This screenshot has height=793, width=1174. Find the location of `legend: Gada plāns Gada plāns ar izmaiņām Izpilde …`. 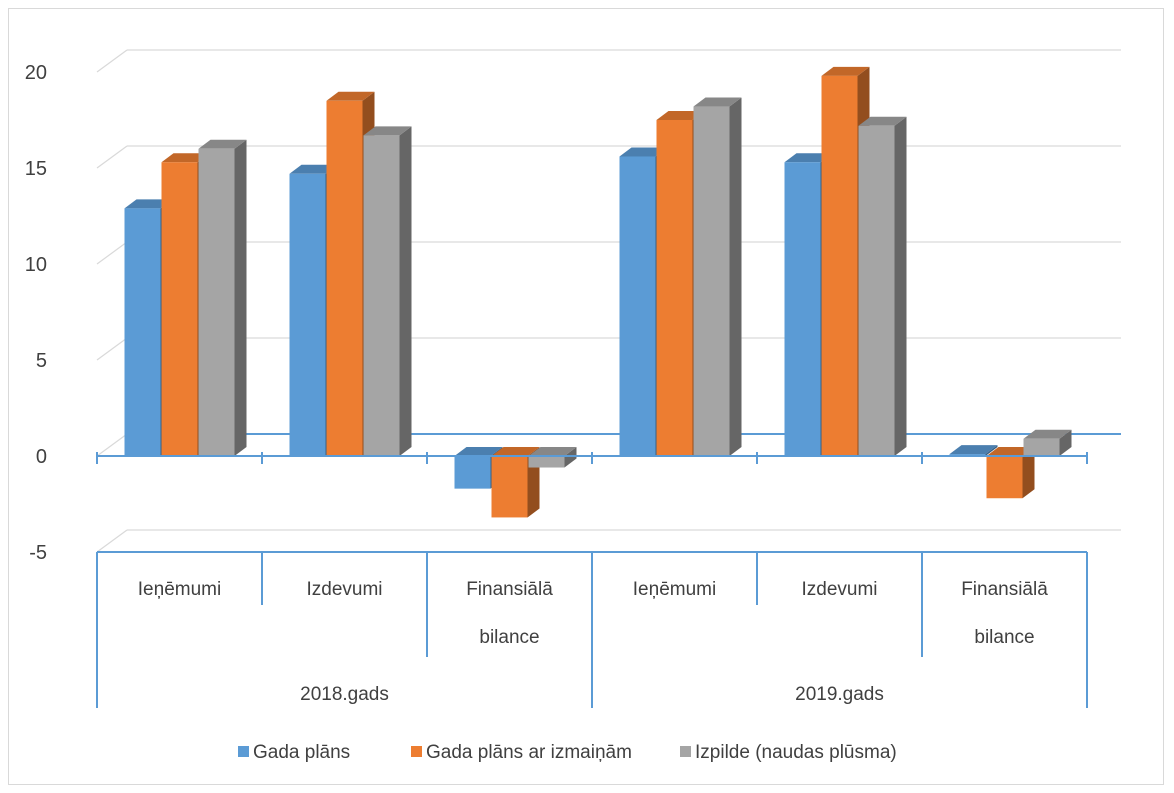

legend: Gada plāns Gada plāns ar izmaiņām Izpilde … is located at coordinates (567, 752).